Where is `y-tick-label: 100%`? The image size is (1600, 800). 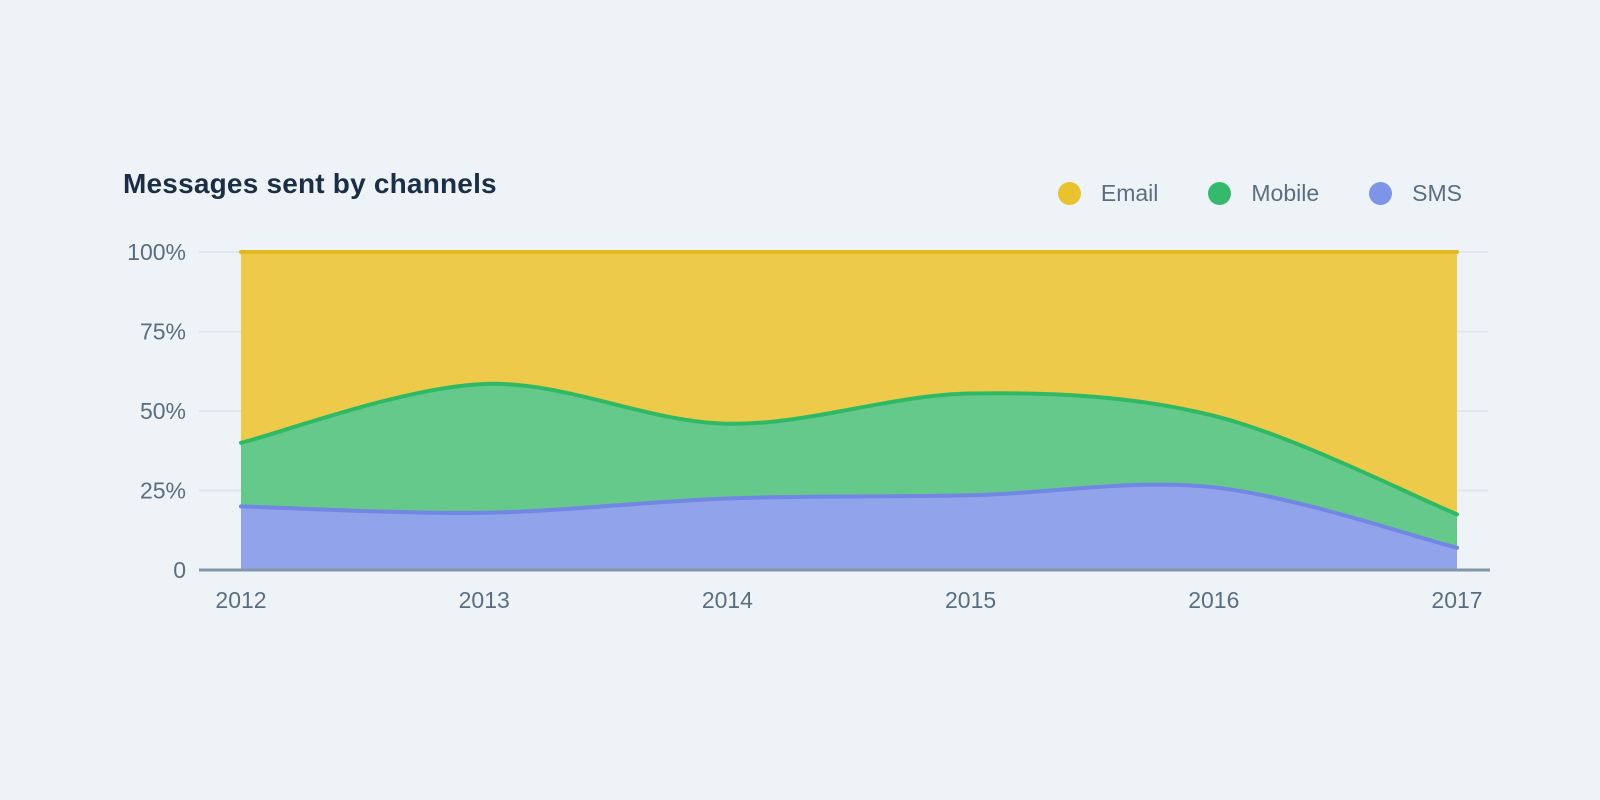 y-tick-label: 100% is located at coordinates (156, 252).